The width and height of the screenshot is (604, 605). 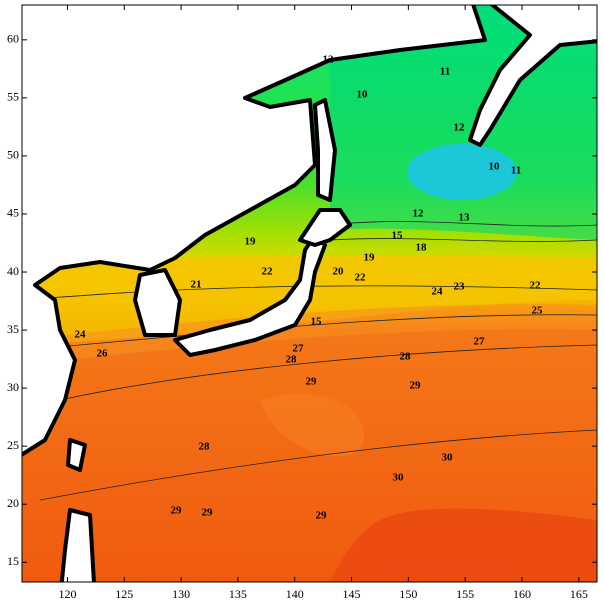 I want to click on korea, so click(x=157, y=302).